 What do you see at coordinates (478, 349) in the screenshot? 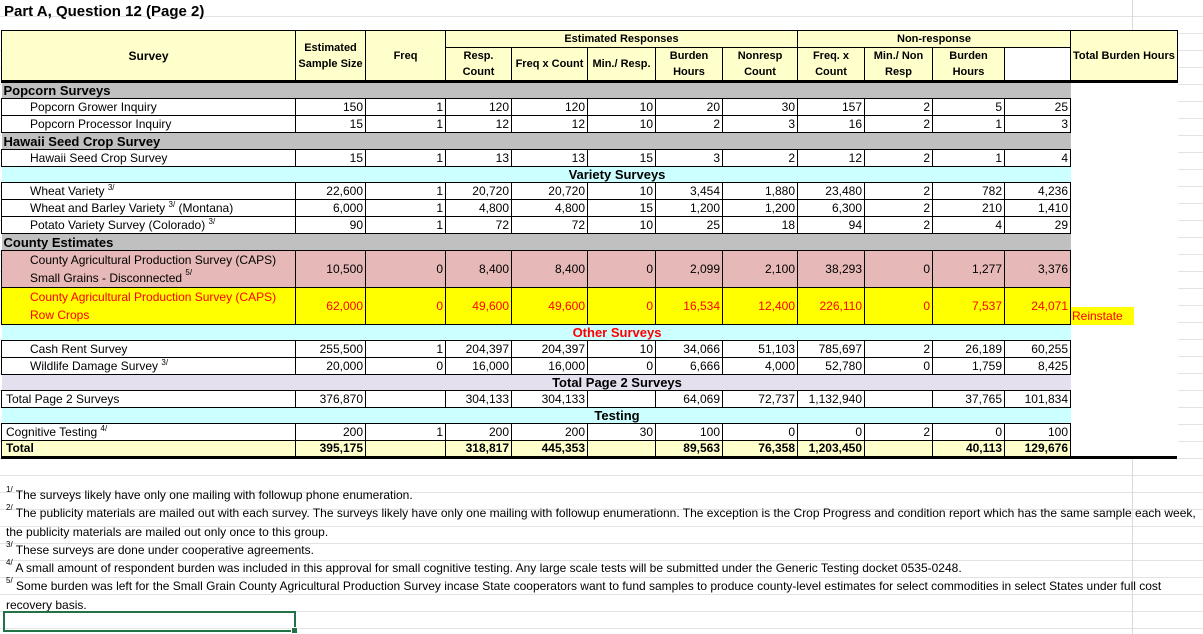
I see `resp-count-cell: 204,397` at bounding box center [478, 349].